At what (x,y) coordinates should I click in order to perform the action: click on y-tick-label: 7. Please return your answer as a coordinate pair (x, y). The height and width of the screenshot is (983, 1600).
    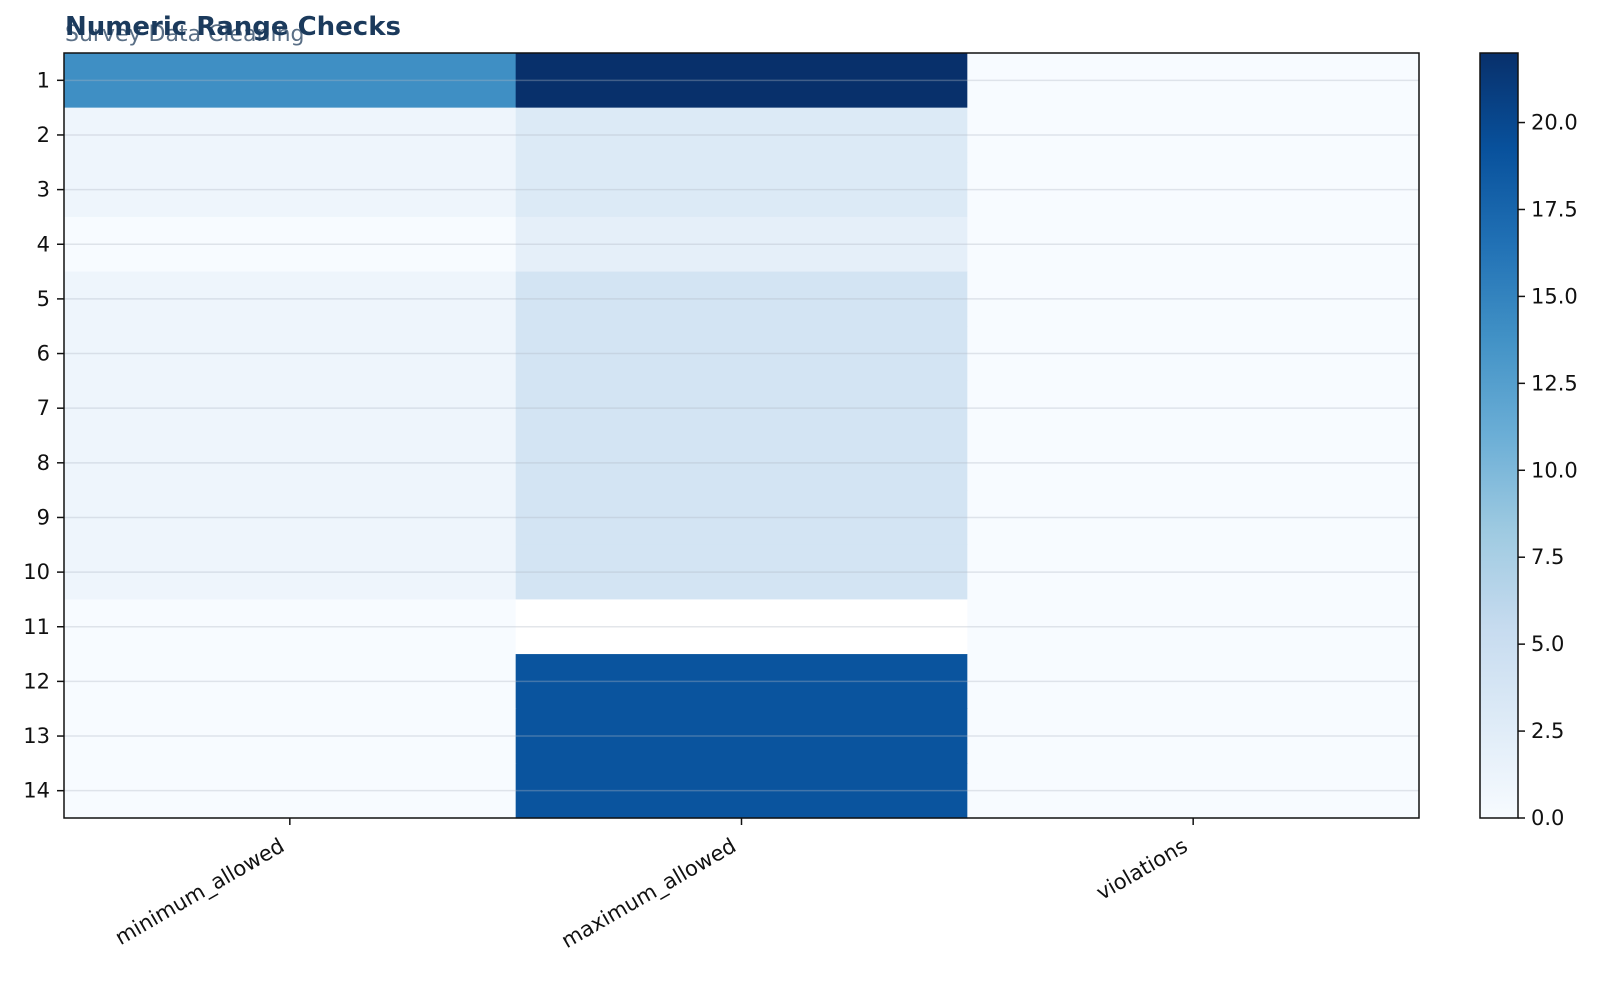
    Looking at the image, I should click on (43, 408).